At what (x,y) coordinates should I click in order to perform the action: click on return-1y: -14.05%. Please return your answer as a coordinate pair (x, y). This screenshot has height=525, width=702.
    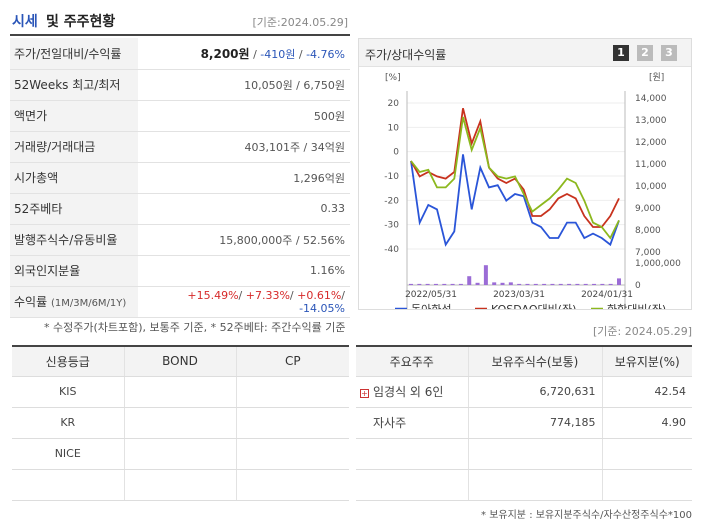
    Looking at the image, I should click on (322, 308).